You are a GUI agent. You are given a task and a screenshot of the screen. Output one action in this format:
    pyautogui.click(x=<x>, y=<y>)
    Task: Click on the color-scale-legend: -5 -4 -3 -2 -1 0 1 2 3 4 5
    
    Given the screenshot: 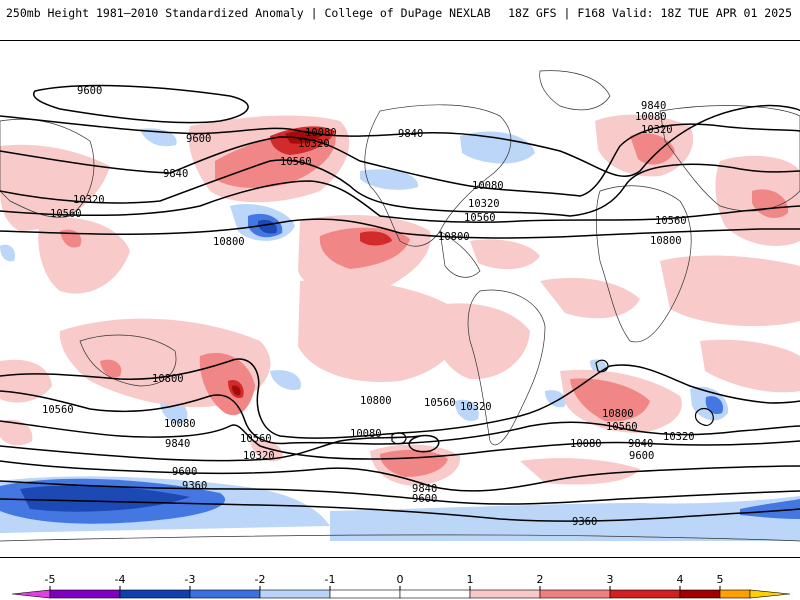 What is the action you would take?
    pyautogui.click(x=400, y=581)
    